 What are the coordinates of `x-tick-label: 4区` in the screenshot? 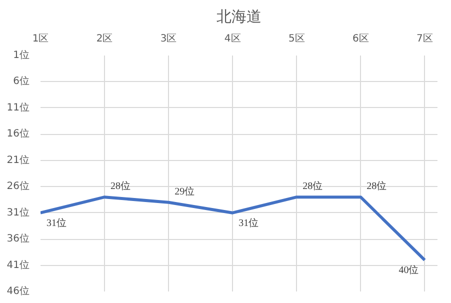 It's located at (232, 39).